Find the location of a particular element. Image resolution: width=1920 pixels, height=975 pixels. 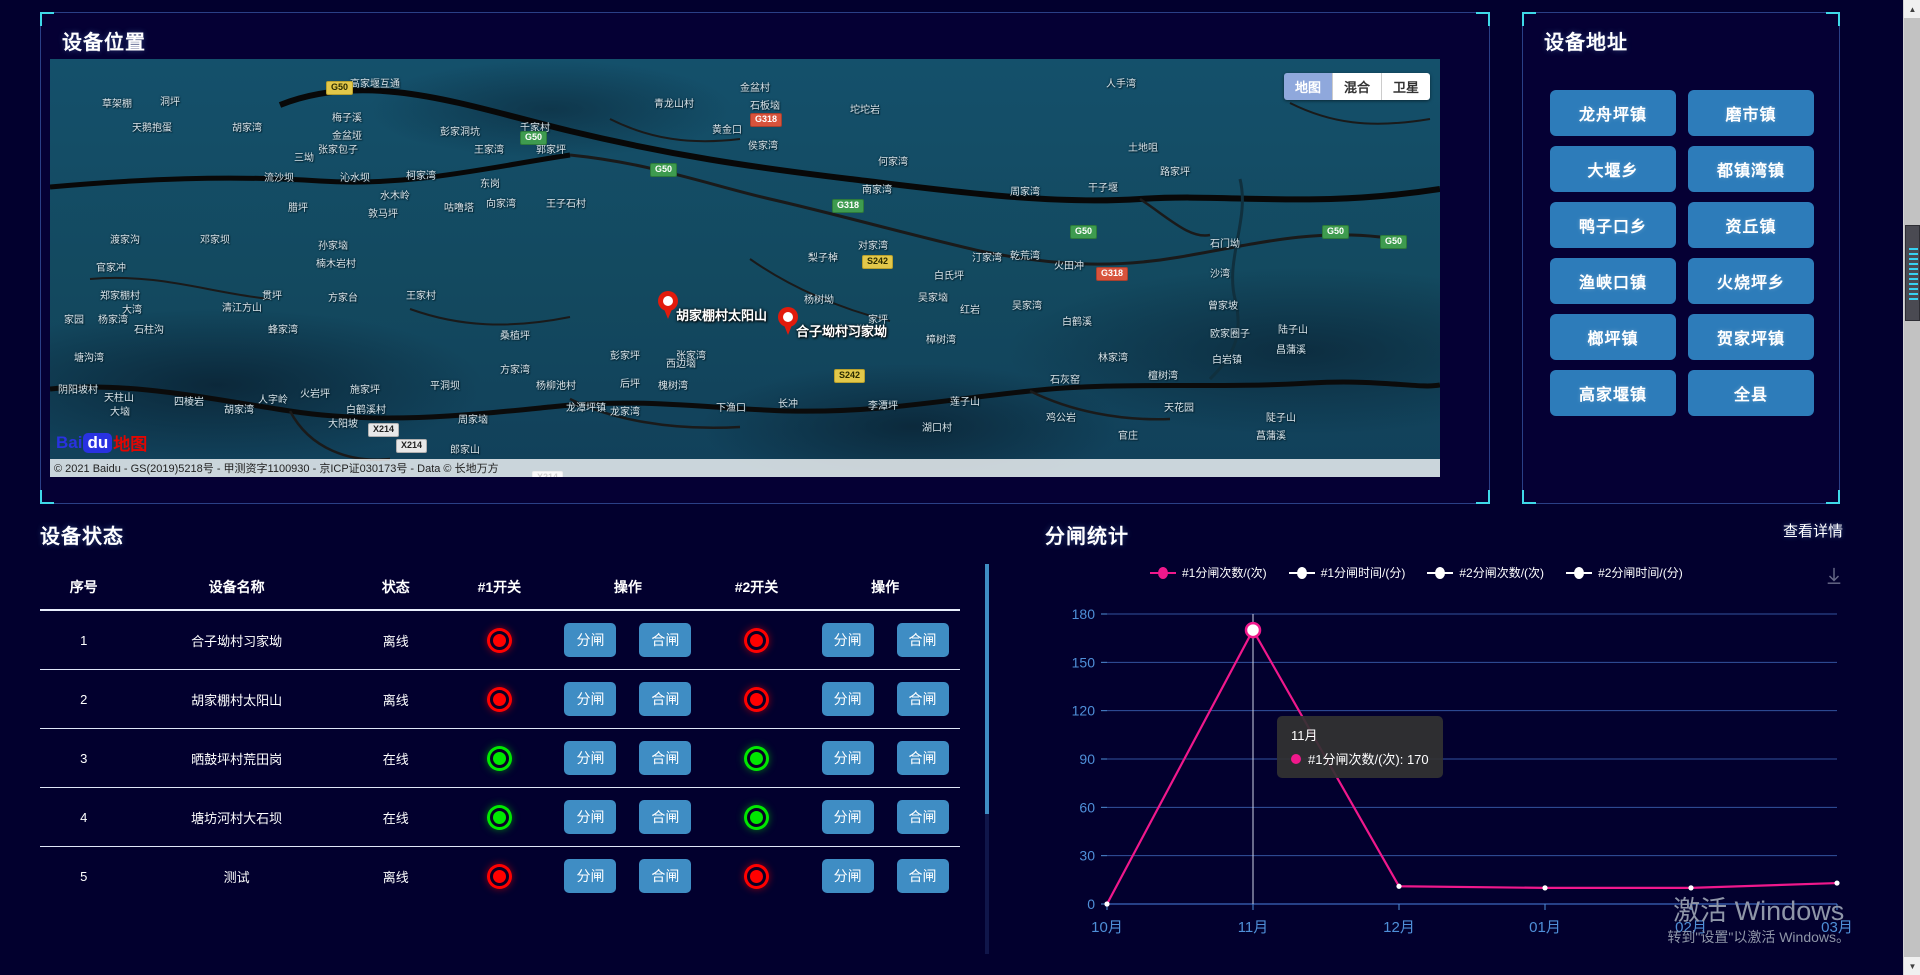

map-place-label: 官庄 is located at coordinates (1128, 436).